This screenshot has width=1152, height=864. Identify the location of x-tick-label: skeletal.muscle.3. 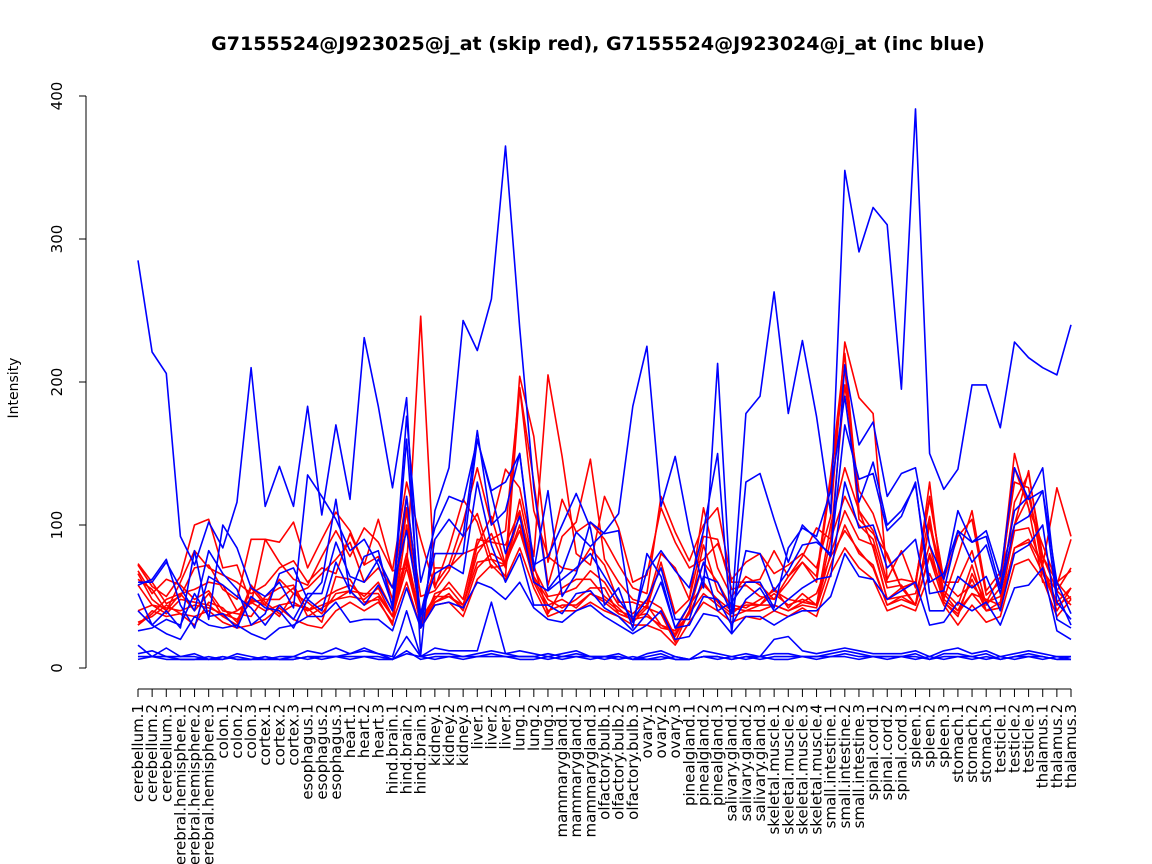
(802, 769).